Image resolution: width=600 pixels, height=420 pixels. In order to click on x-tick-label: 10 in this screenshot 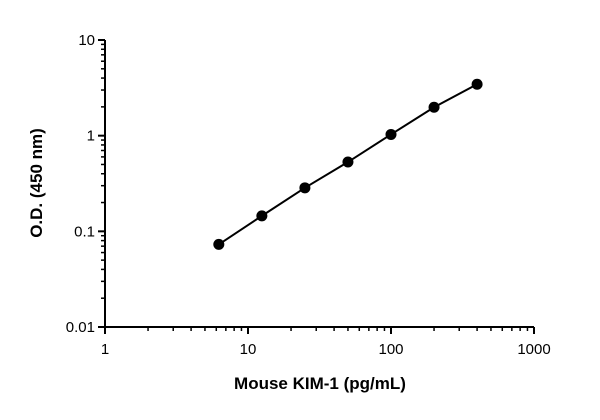, I will do `click(248, 349)`.